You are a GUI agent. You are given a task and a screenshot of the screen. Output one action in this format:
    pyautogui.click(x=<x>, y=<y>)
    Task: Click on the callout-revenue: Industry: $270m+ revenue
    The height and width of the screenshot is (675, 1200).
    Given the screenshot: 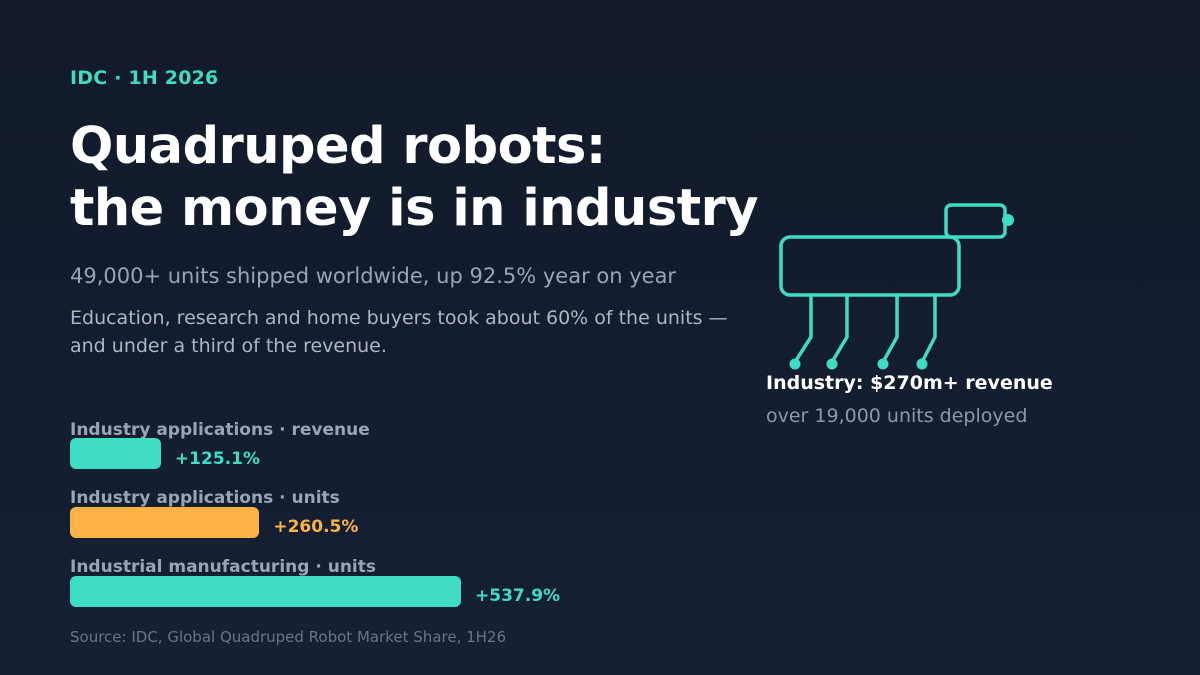 What is the action you would take?
    pyautogui.click(x=909, y=383)
    